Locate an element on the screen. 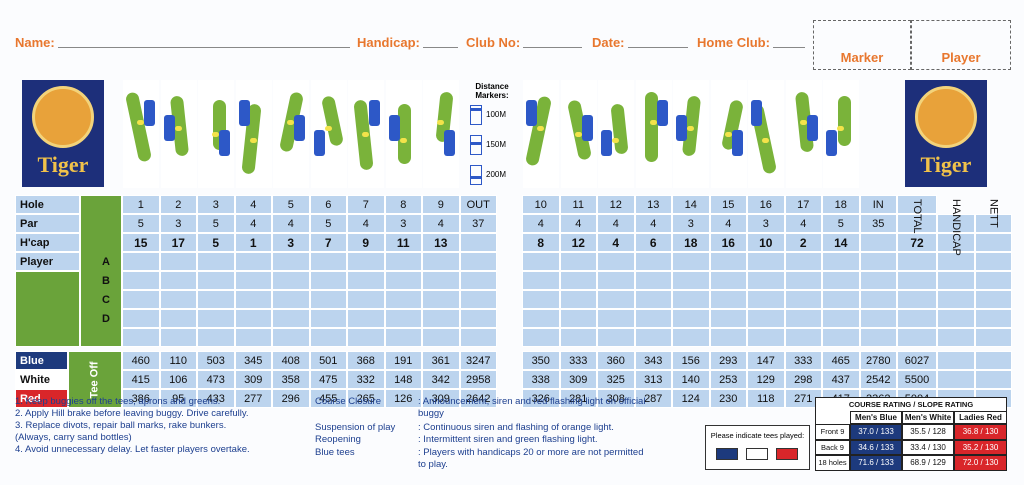  distance: 345 is located at coordinates (253, 360).